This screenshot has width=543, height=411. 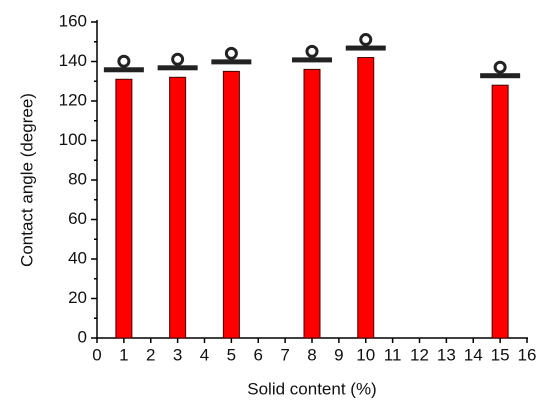 I want to click on y-tick-label: 0, so click(x=82, y=336).